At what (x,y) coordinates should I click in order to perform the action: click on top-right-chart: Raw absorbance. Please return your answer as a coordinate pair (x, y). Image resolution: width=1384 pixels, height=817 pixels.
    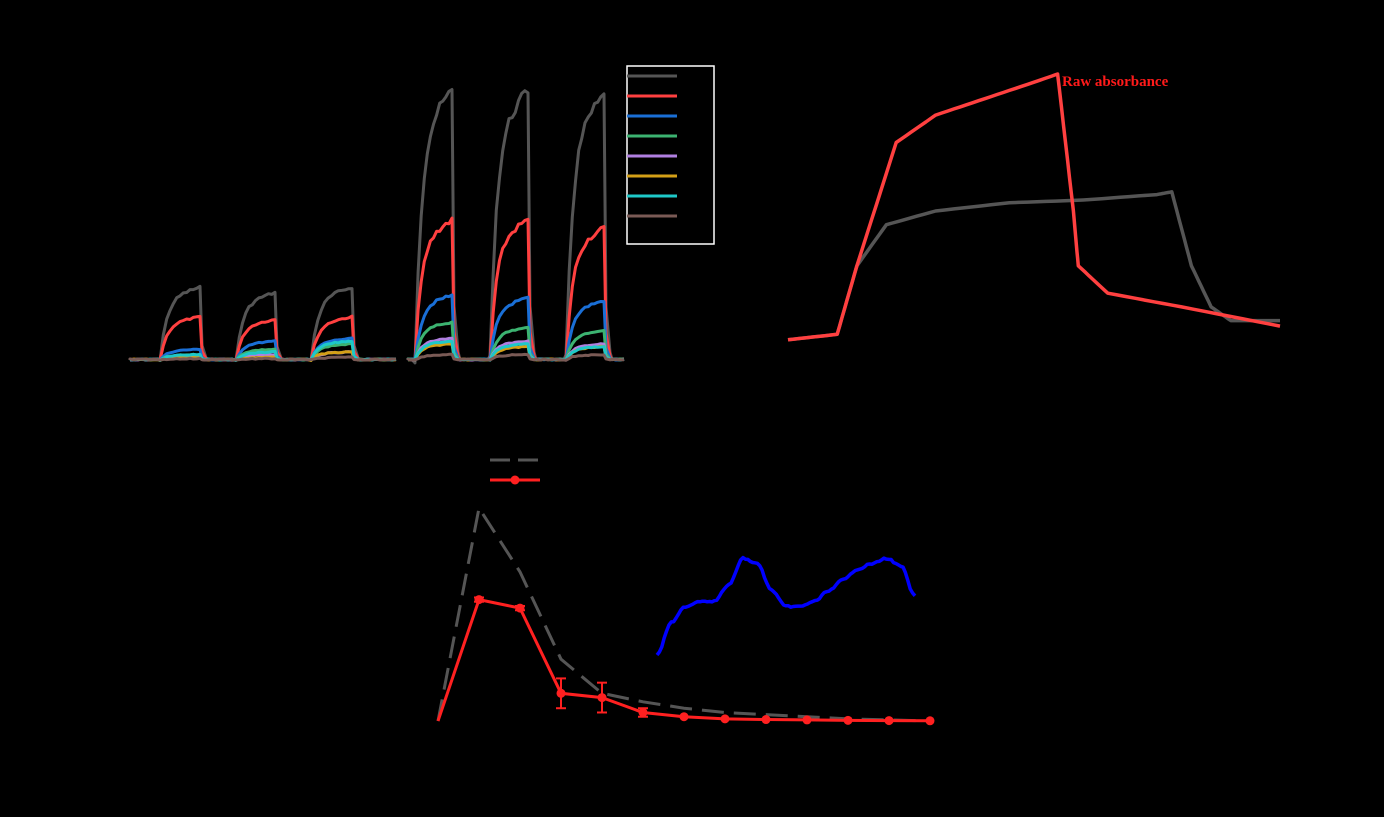
    Looking at the image, I should click on (1034, 207).